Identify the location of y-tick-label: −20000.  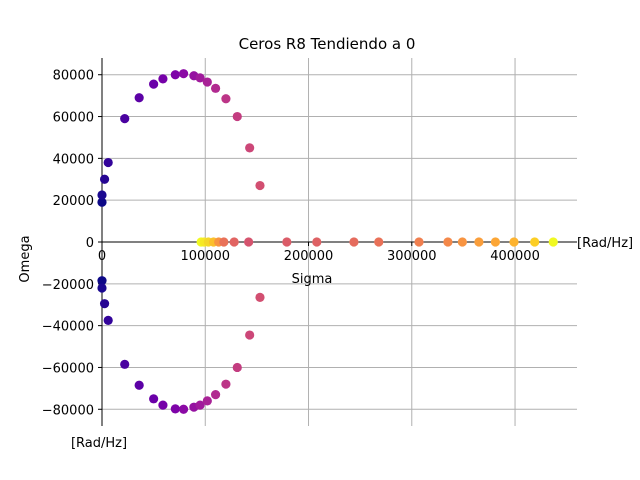
(68, 285).